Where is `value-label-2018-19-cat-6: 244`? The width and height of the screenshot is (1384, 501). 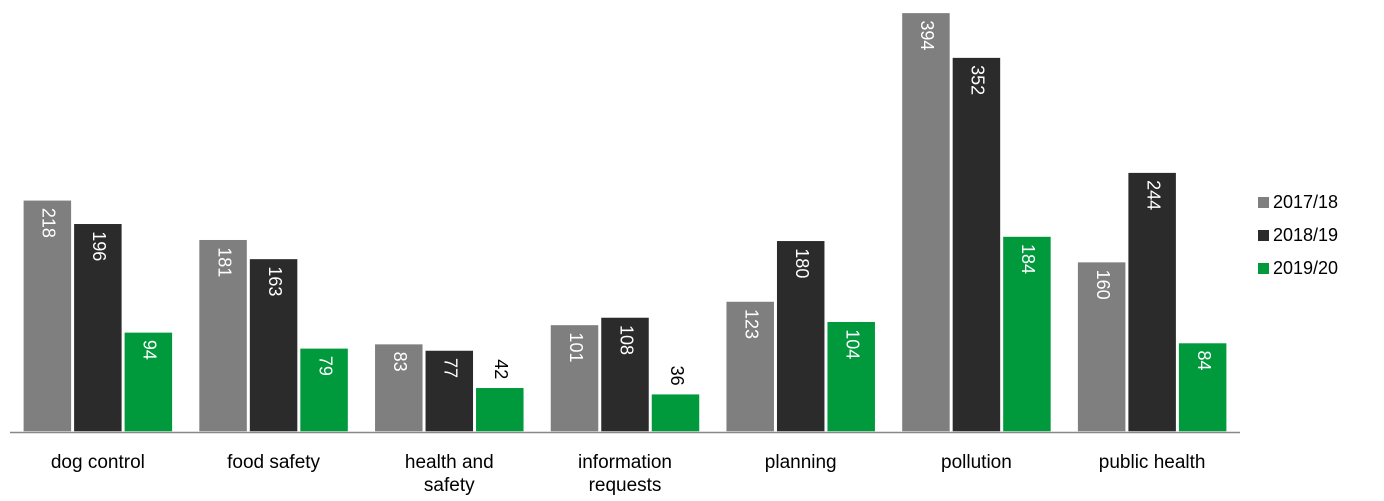 value-label-2018-19-cat-6: 244 is located at coordinates (1153, 195).